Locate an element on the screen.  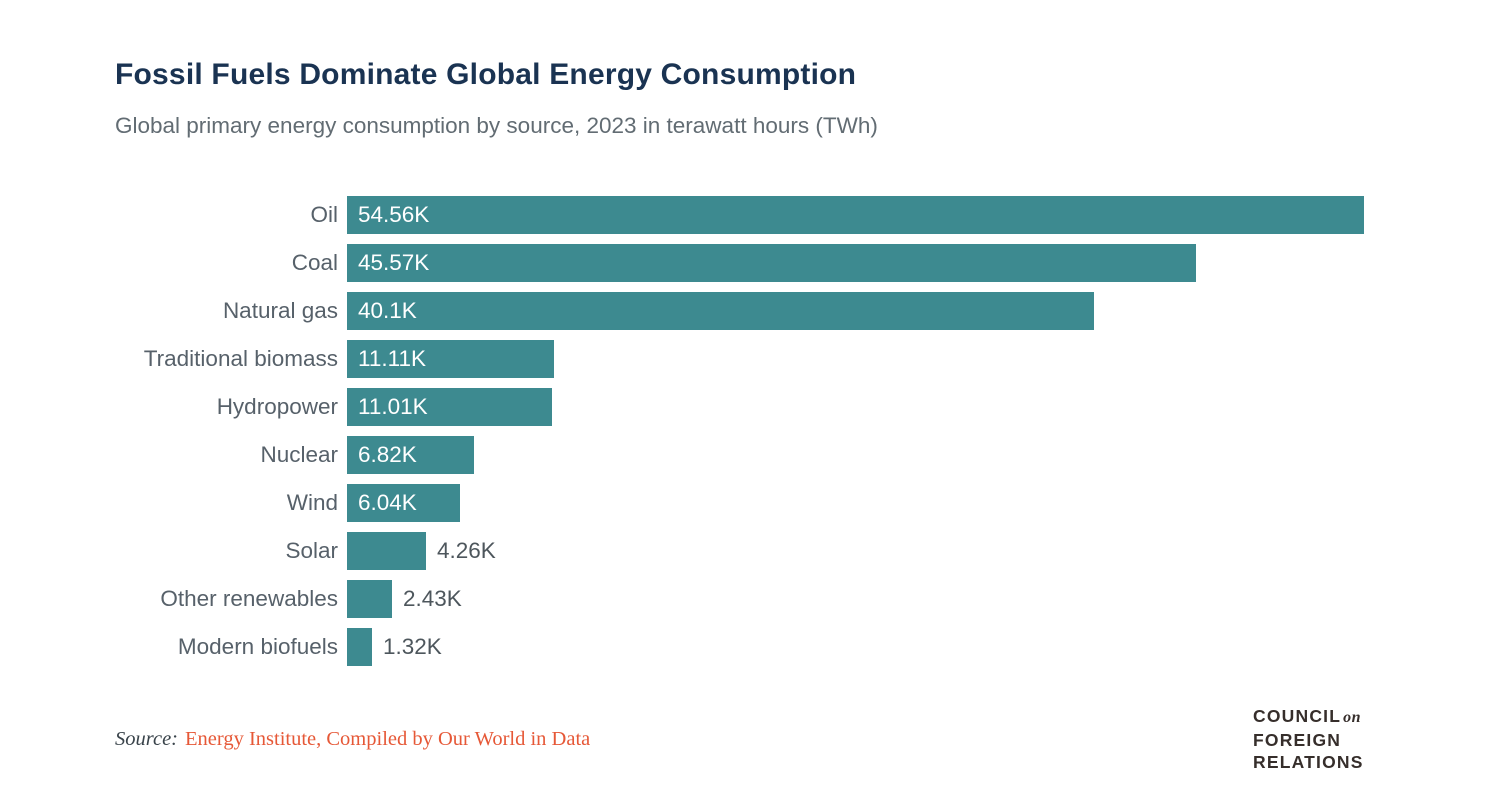
chart-row: Traditional biomass 11.11K is located at coordinates (744, 359).